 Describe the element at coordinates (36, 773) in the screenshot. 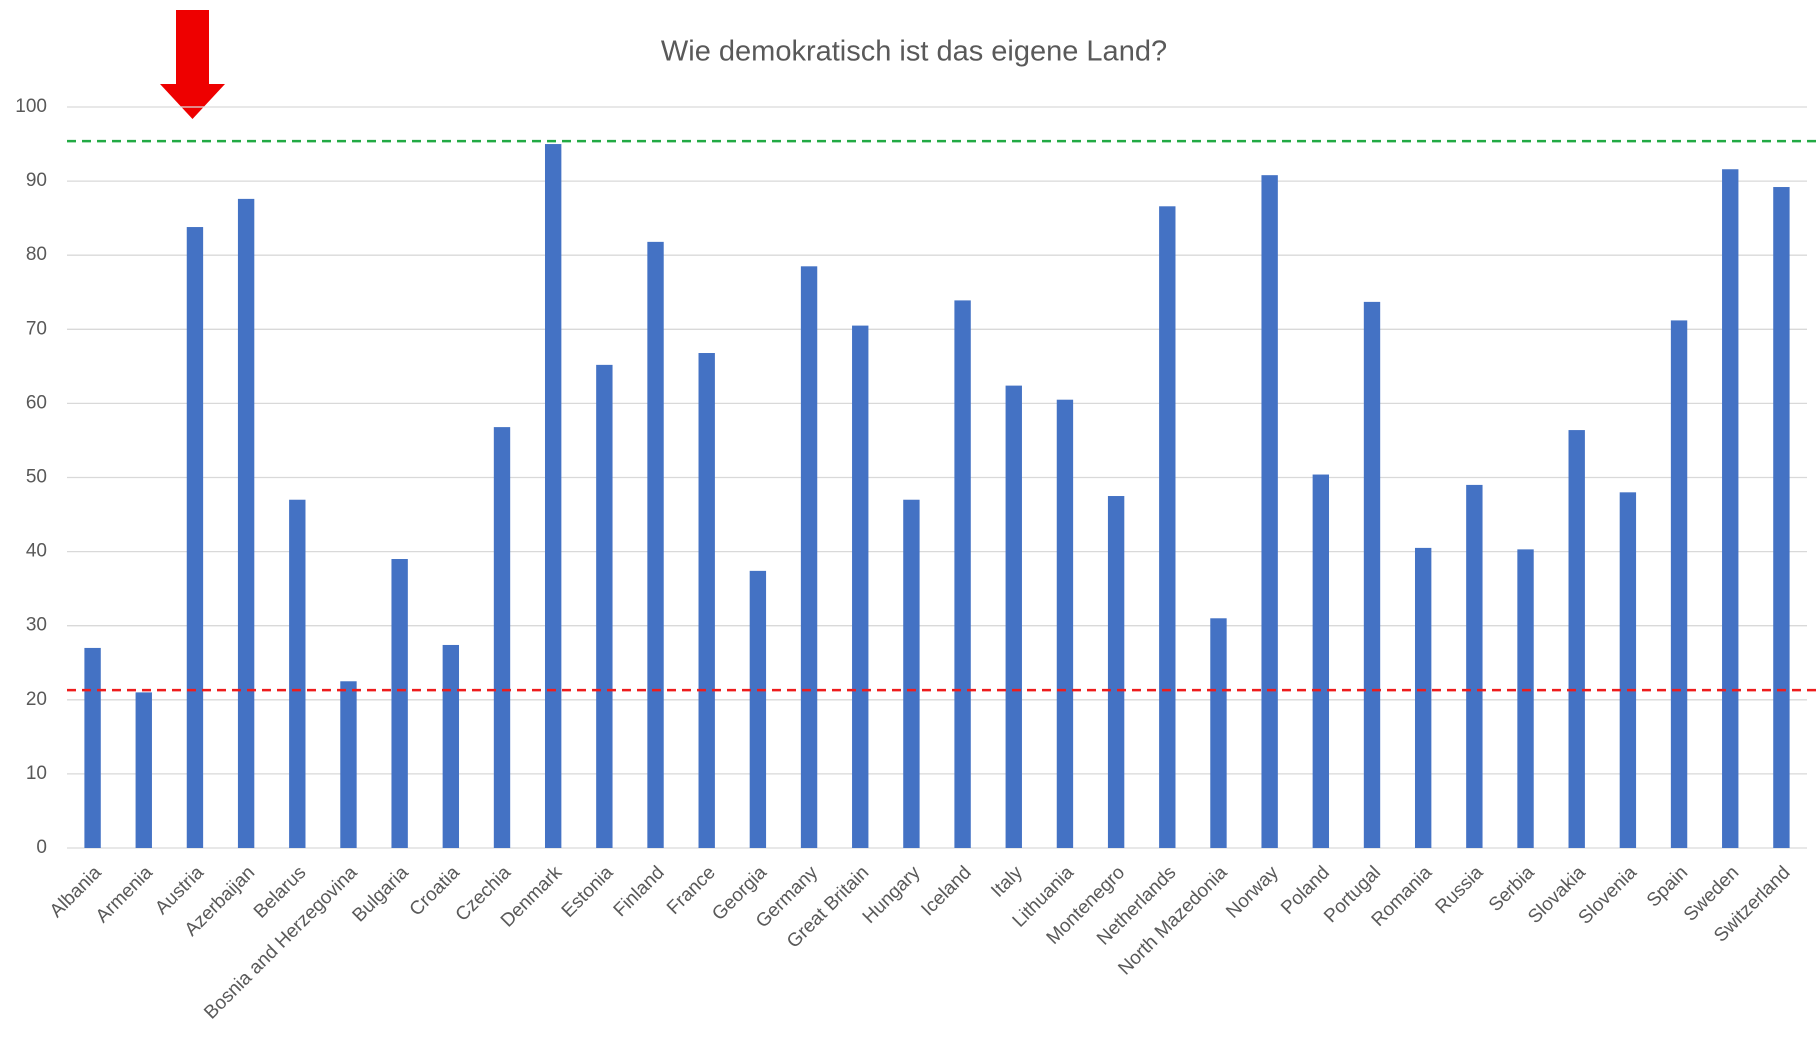

I see `y-tick-label: 10` at that location.